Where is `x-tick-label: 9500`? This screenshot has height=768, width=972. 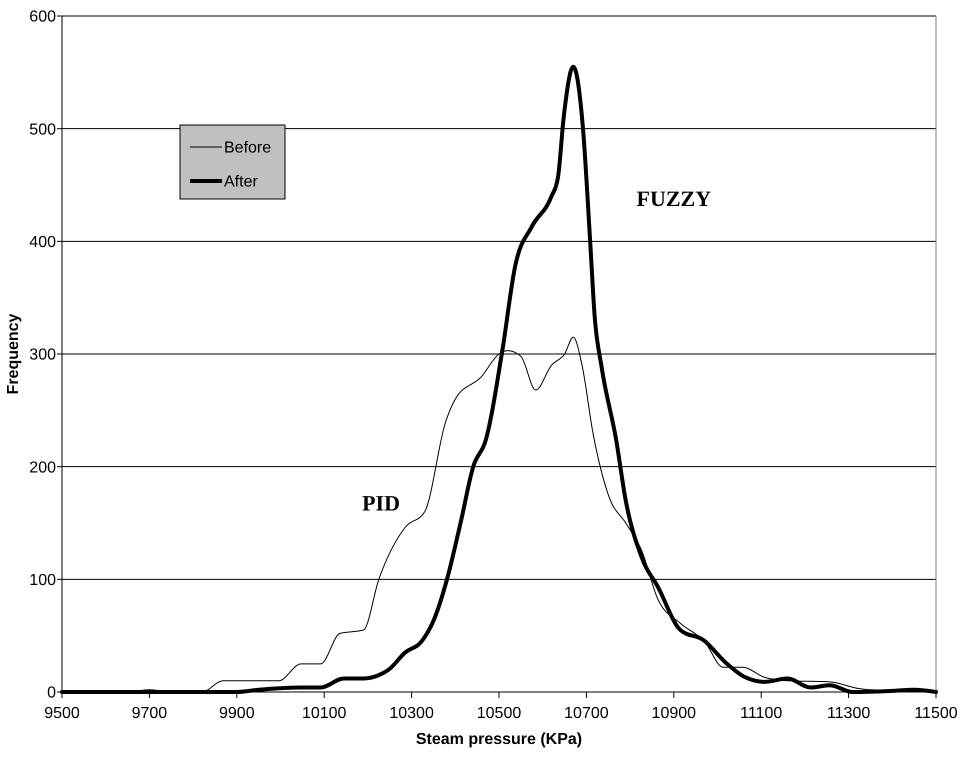
x-tick-label: 9500 is located at coordinates (62, 713).